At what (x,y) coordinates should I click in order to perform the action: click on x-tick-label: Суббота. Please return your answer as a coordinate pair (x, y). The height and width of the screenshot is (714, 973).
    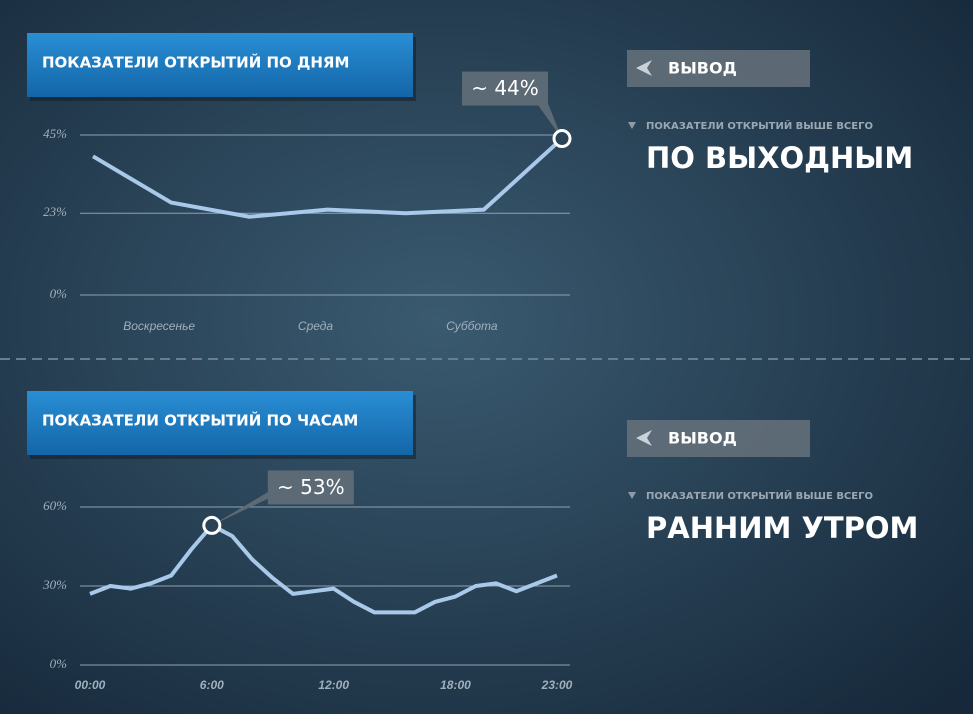
    Looking at the image, I should click on (472, 326).